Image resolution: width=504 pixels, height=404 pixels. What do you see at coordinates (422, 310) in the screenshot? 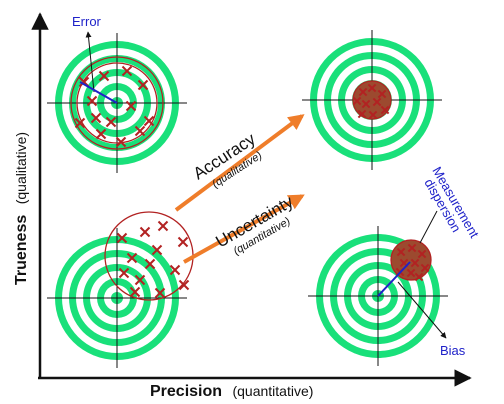
I see `bias-pointer-arrow` at bounding box center [422, 310].